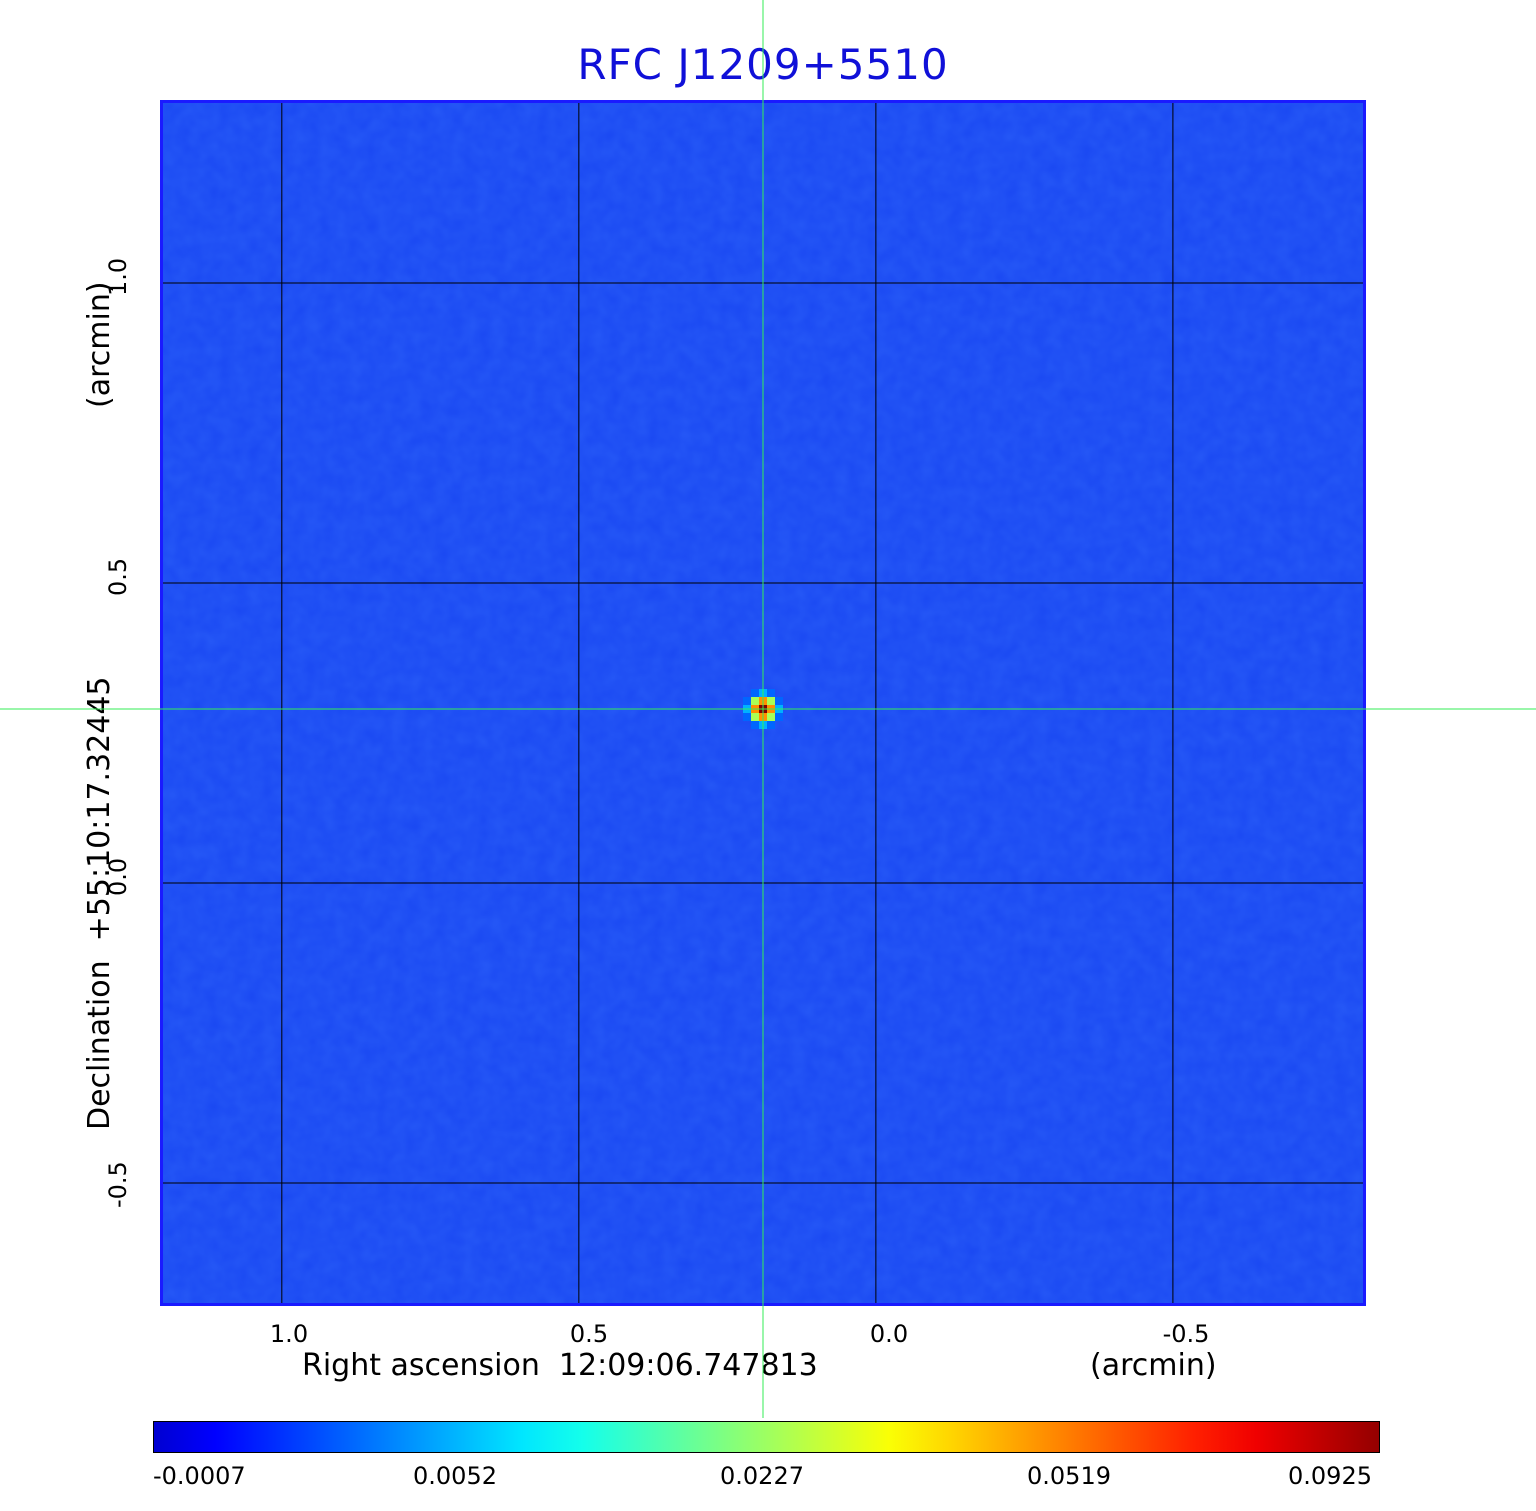  I want to click on y-tick-label: 0.5, so click(118, 576).